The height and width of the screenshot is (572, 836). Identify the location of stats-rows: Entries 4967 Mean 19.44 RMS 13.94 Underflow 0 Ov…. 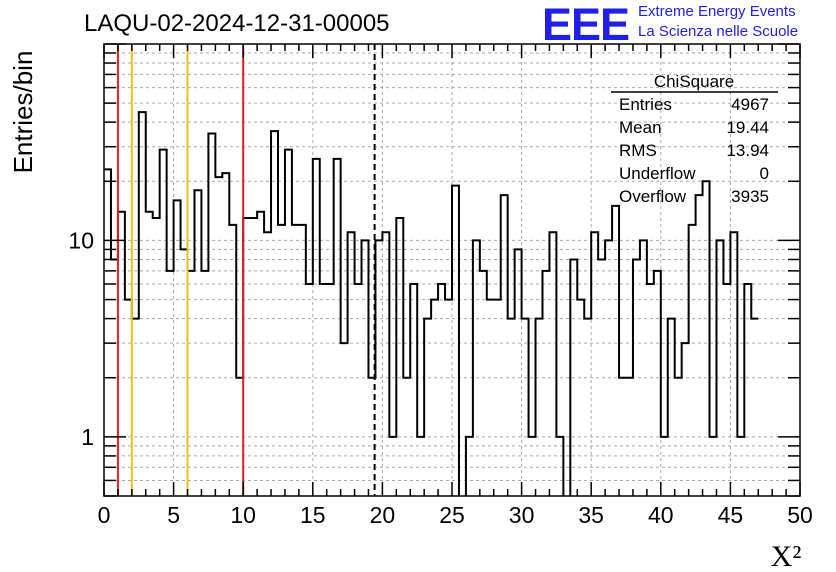
(694, 150).